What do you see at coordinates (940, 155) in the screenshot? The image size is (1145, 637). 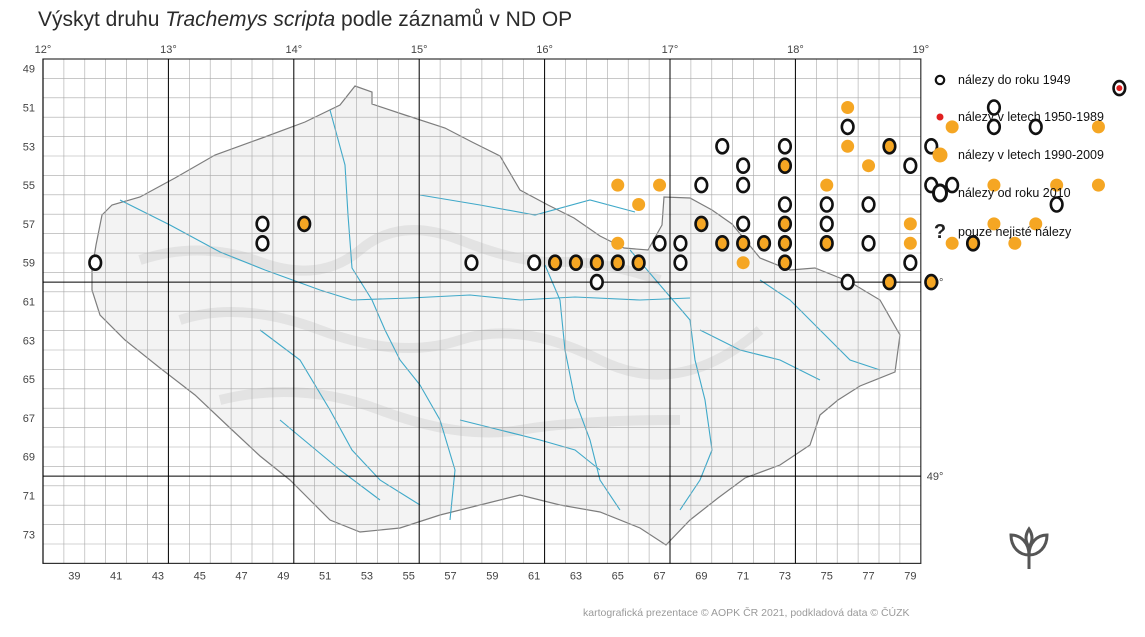 I see `orange-dot-icon` at bounding box center [940, 155].